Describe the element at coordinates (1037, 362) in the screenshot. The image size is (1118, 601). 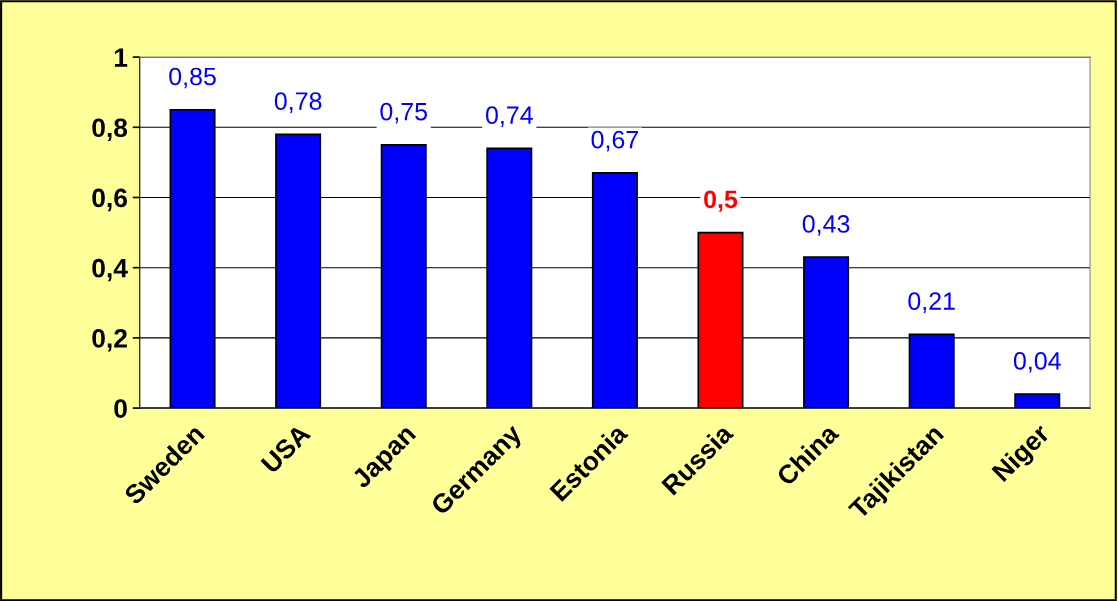
I see `data-label: 0,04` at that location.